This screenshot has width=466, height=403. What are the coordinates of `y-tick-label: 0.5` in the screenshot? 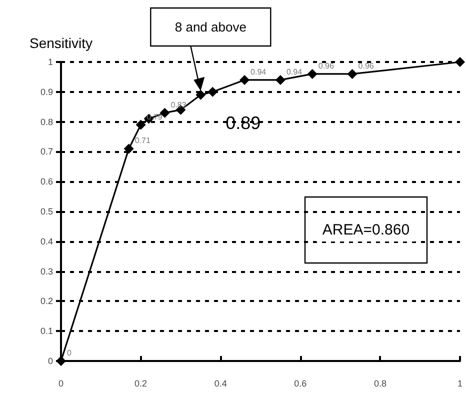 It's located at (46, 211).